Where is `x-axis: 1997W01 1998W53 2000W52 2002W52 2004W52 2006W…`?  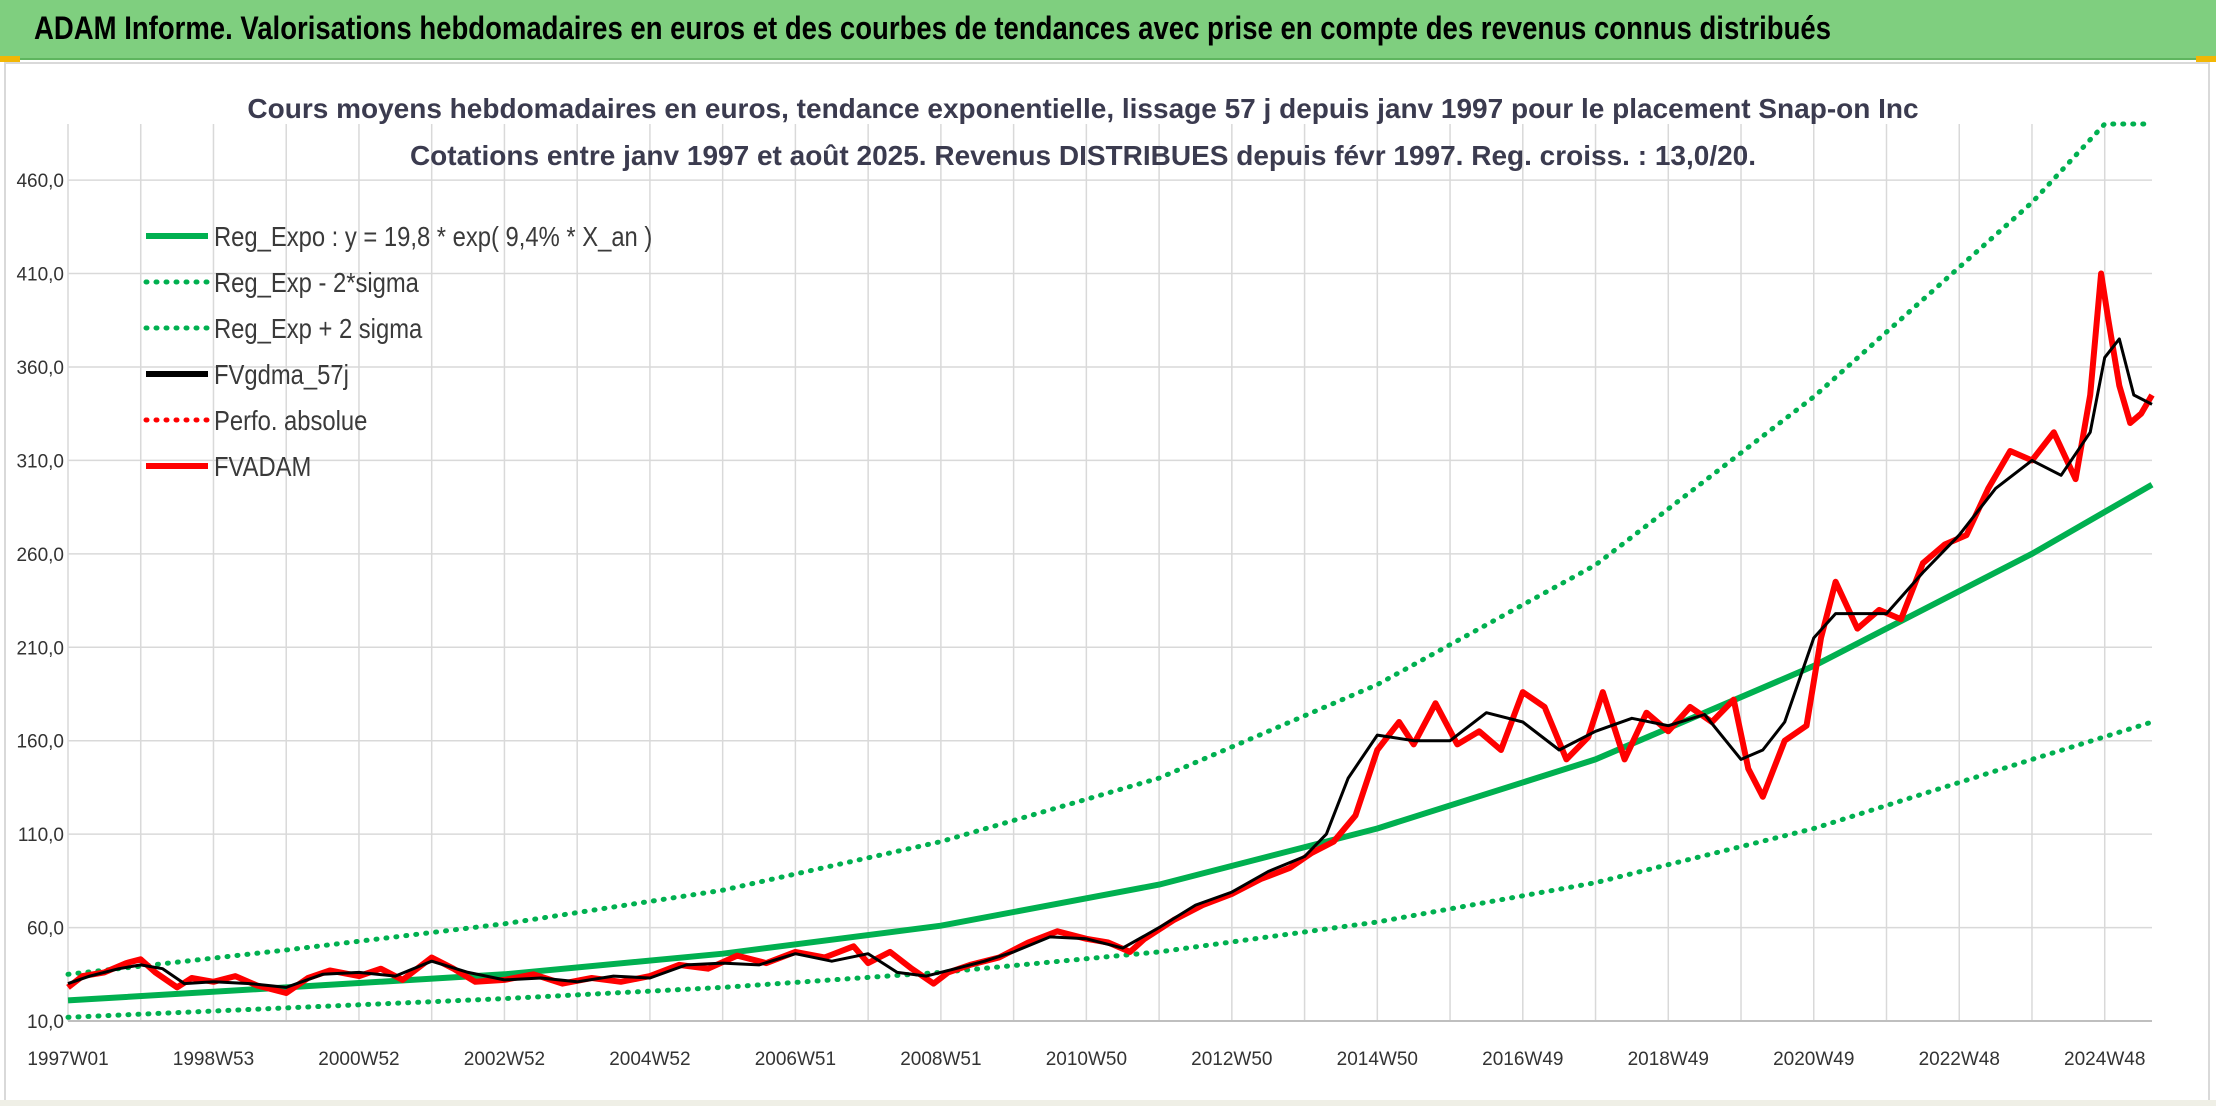
x-axis: 1997W01 1998W53 2000W52 2002W52 2004W52 2006W… is located at coordinates (1086, 1059).